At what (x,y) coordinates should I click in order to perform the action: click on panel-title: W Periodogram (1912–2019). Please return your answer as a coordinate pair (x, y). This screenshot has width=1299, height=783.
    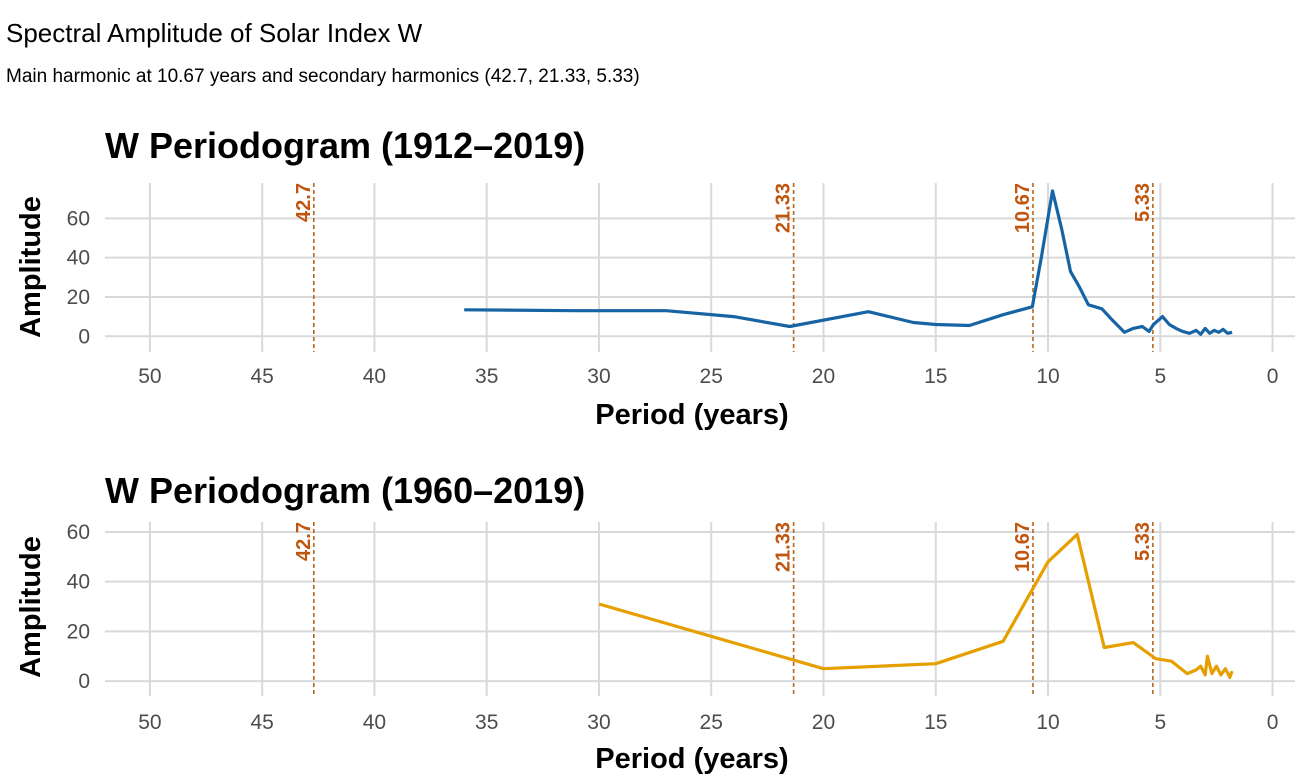
    Looking at the image, I should click on (345, 145).